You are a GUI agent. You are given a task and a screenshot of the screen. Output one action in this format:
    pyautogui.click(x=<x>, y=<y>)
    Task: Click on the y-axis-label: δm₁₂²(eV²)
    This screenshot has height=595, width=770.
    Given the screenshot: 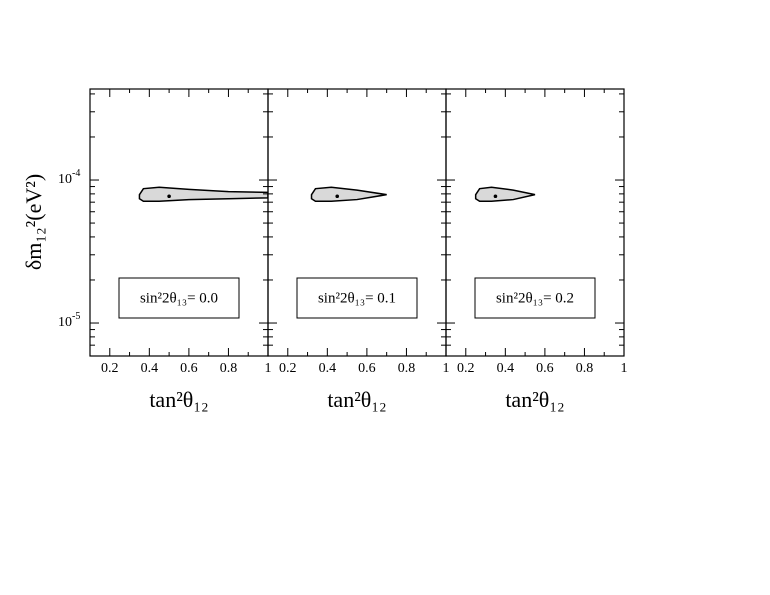 What is the action you would take?
    pyautogui.click(x=33, y=222)
    